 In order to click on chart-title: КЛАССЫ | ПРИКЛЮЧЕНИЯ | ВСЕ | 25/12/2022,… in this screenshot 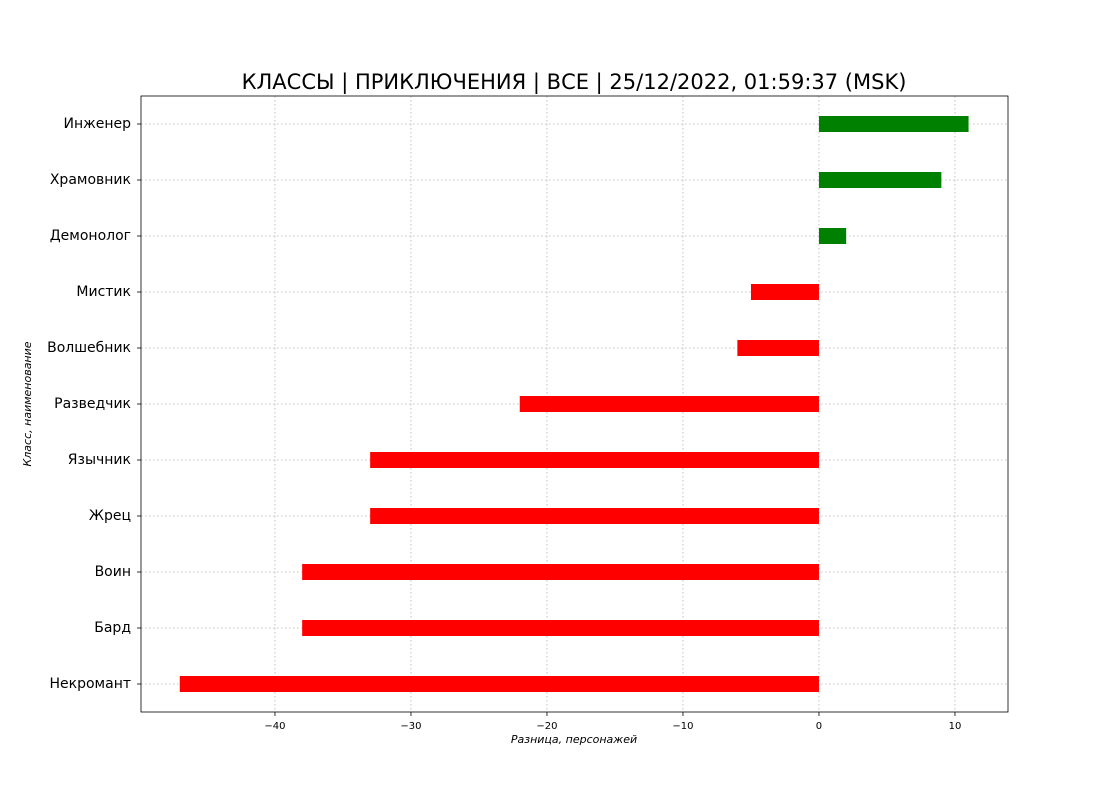, I will do `click(574, 82)`.